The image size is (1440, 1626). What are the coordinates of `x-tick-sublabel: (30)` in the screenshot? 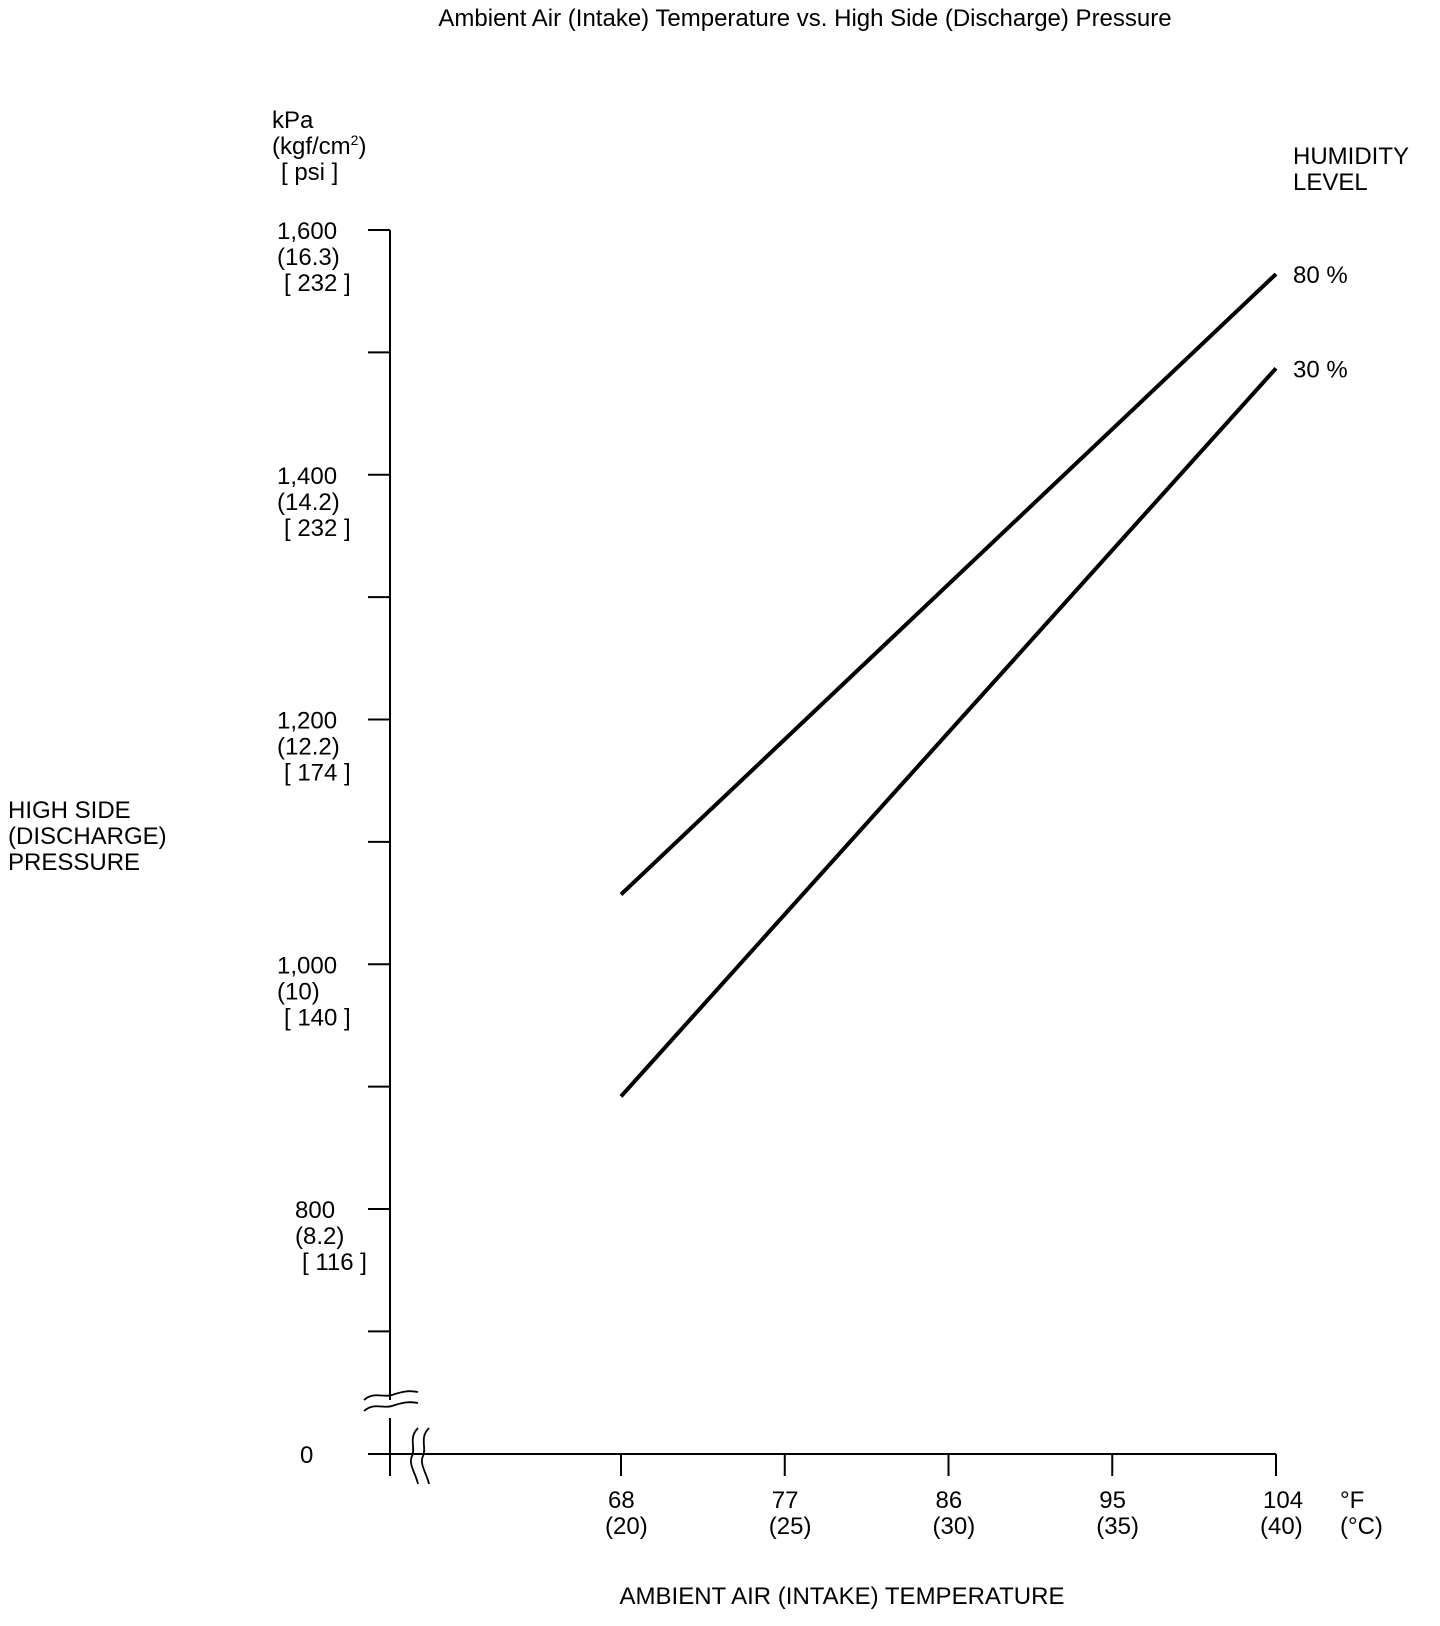 It's located at (954, 1526).